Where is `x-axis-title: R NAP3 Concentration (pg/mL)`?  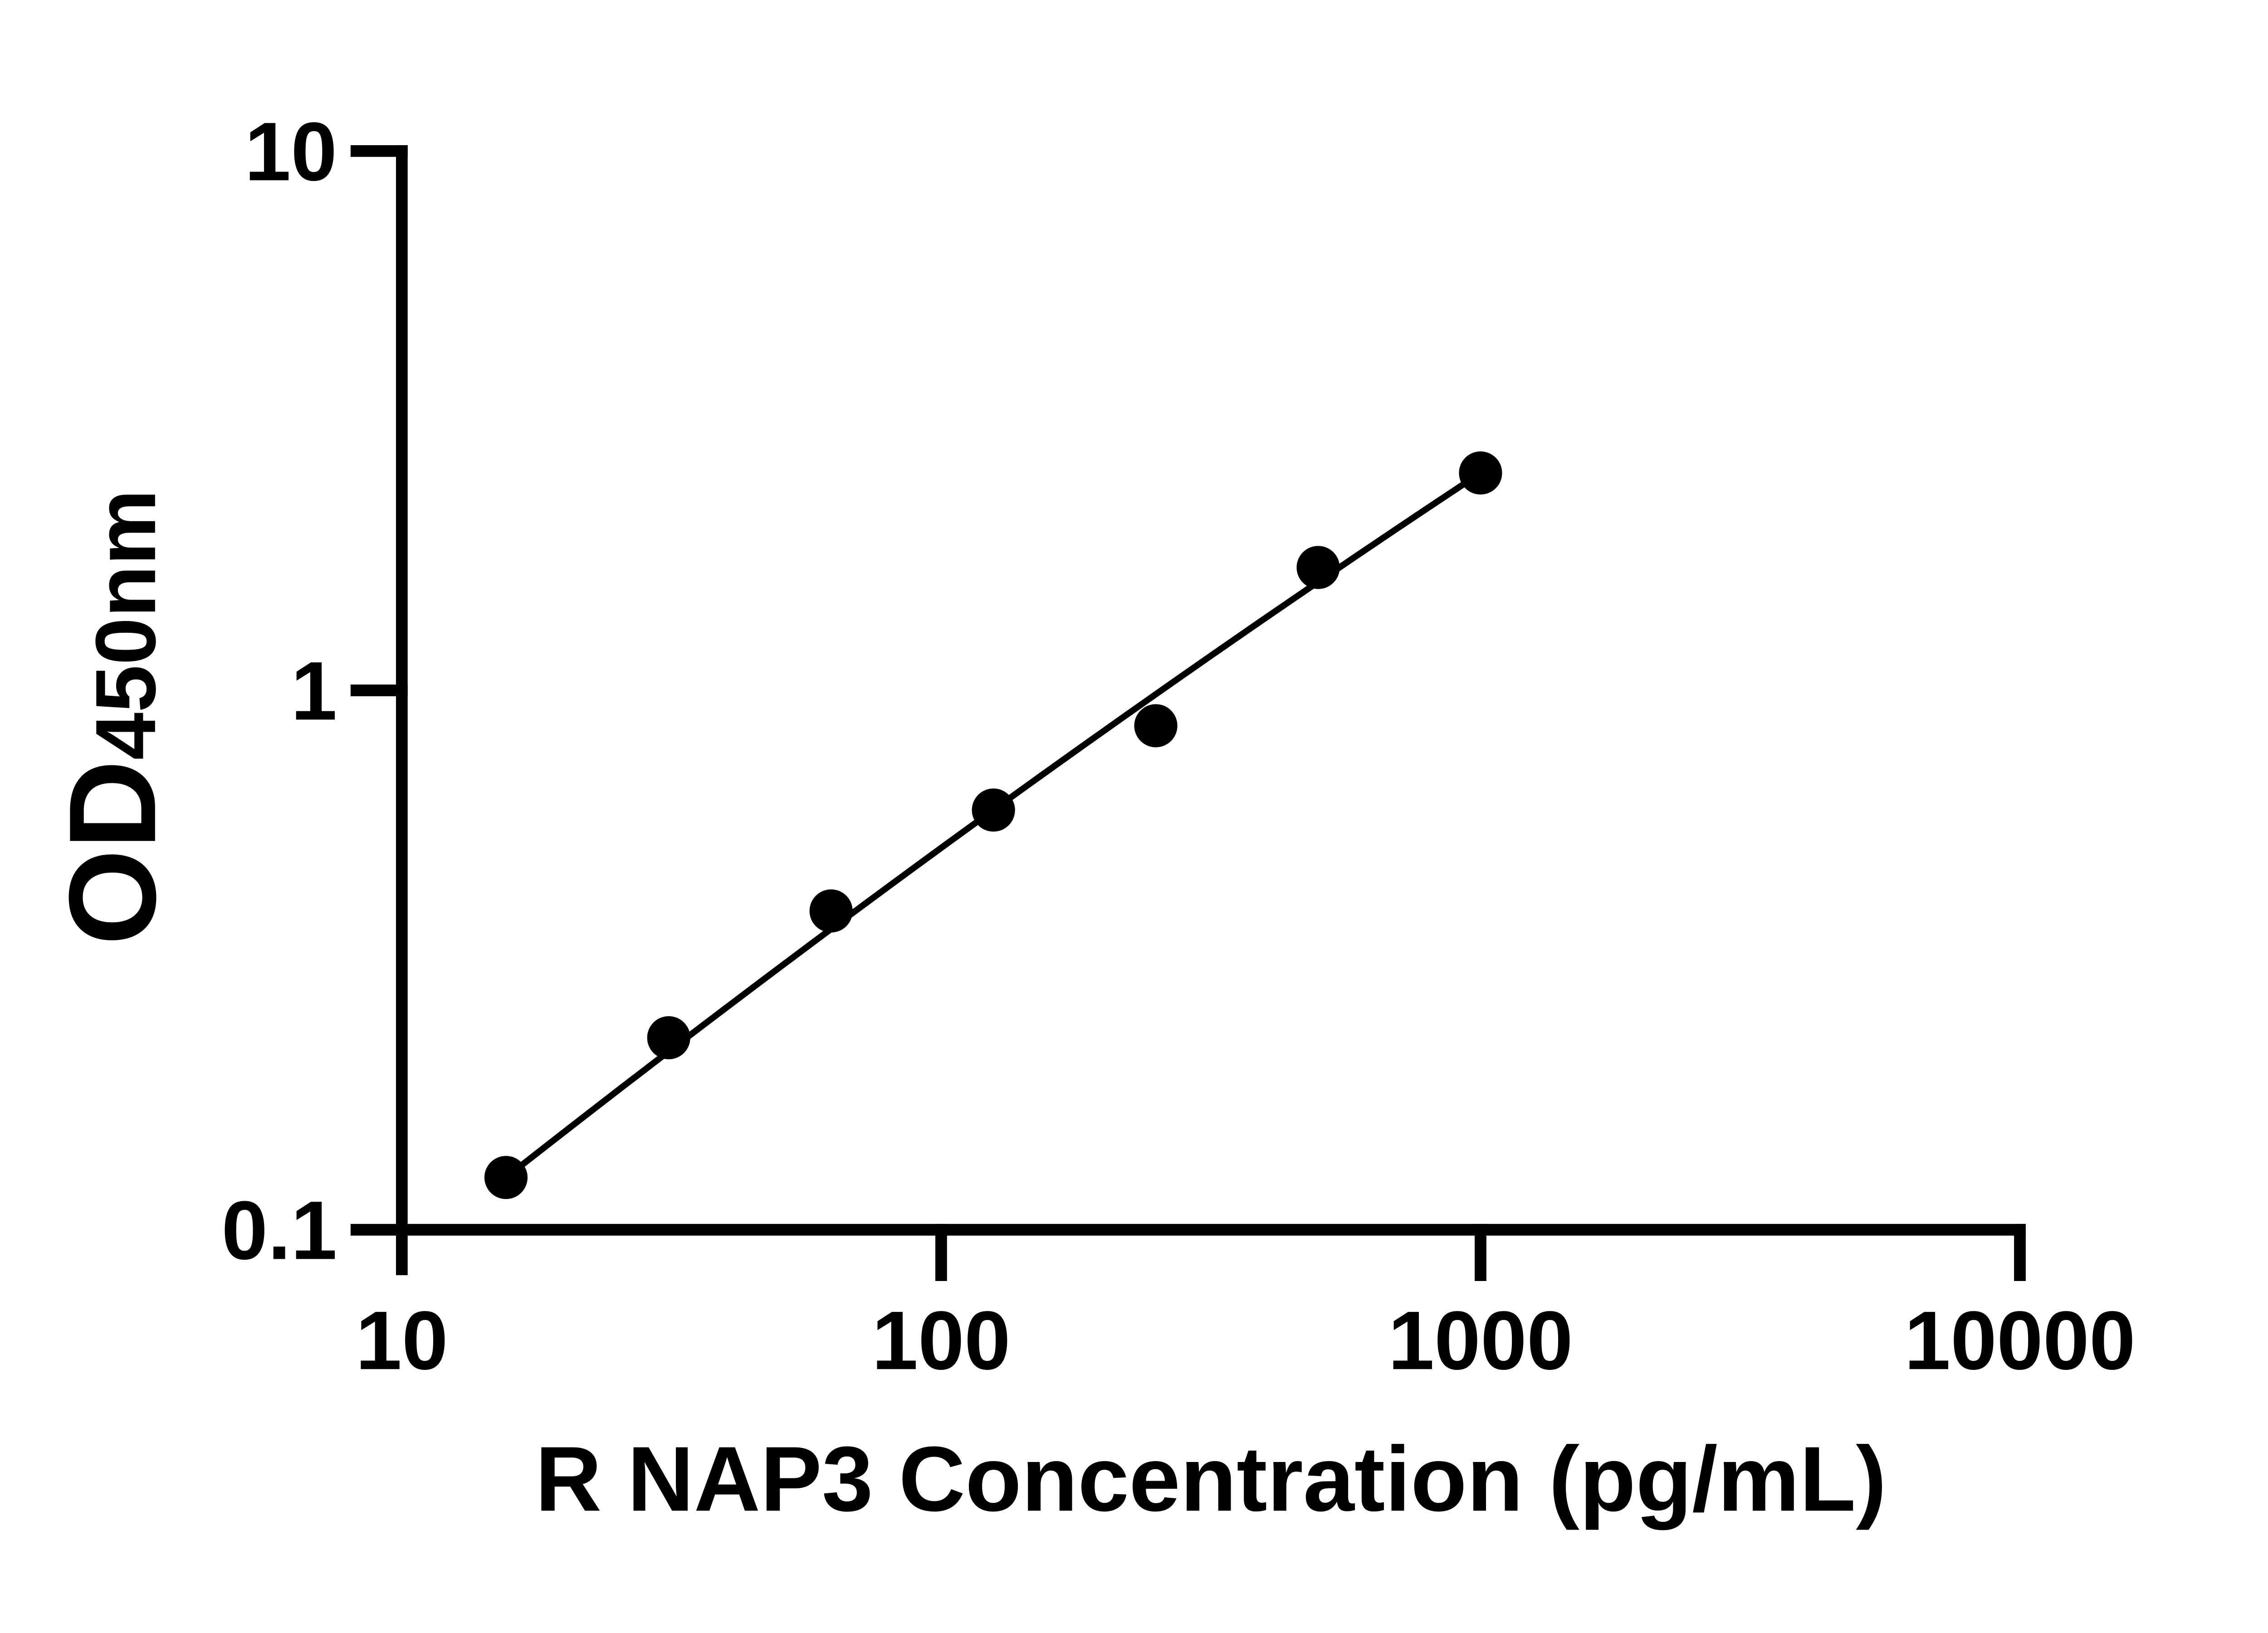
x-axis-title: R NAP3 Concentration (pg/mL) is located at coordinates (1211, 1479).